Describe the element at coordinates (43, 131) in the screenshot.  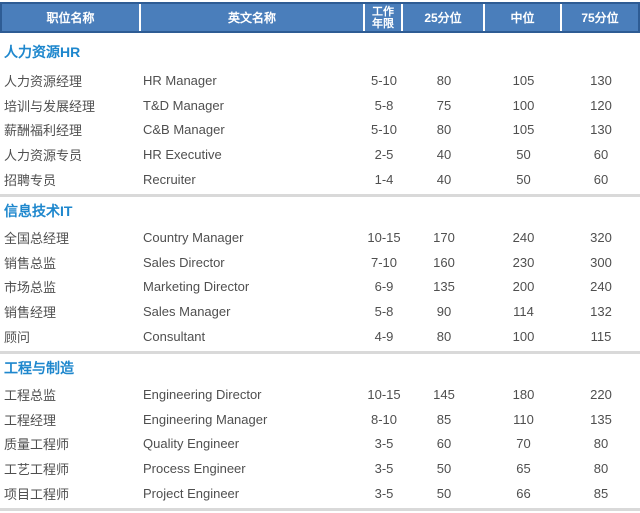
I see `cell-position-cn: 薪酬福利经理` at that location.